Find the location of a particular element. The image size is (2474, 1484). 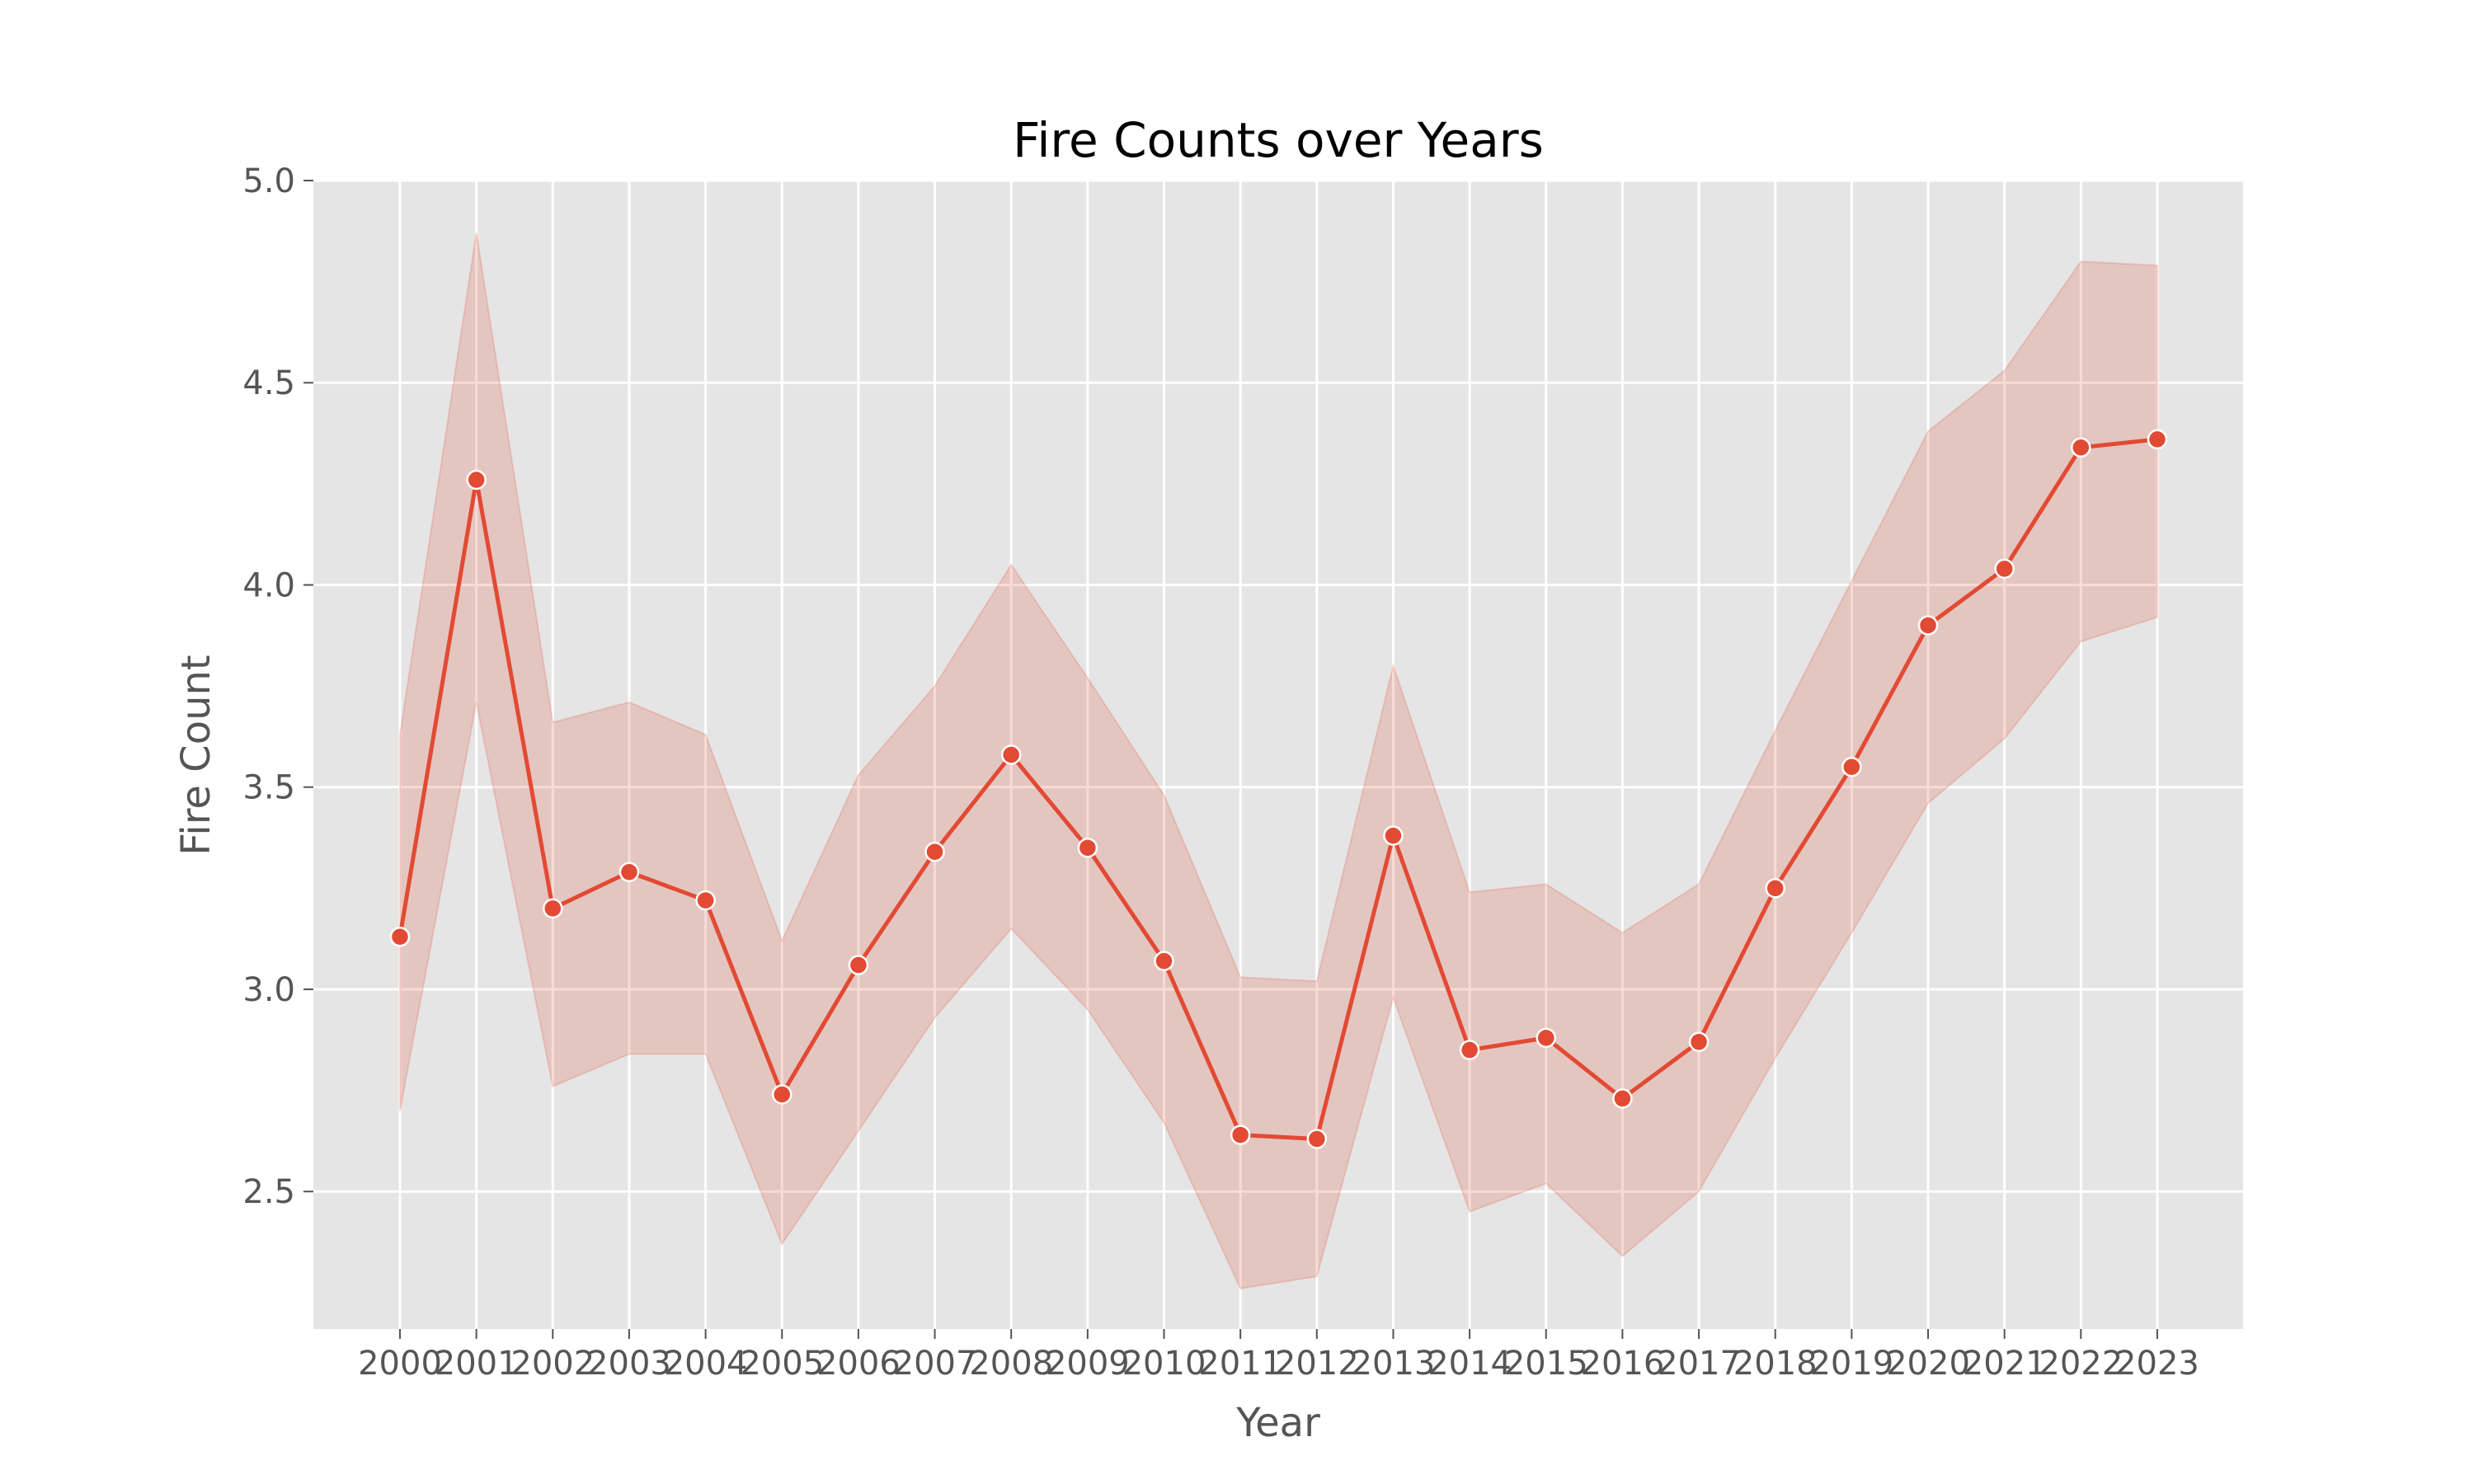

x-tick-label: 2004 is located at coordinates (706, 1364).